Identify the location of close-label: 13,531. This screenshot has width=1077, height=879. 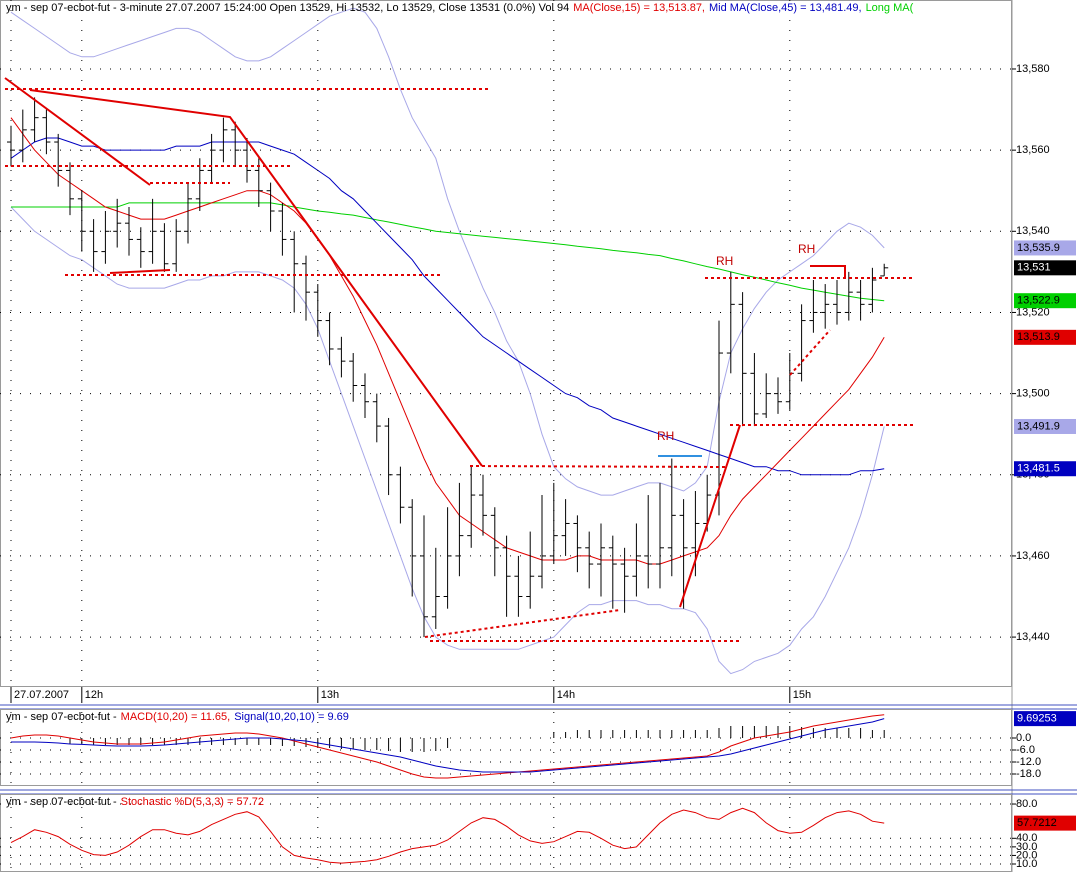
(1034, 268).